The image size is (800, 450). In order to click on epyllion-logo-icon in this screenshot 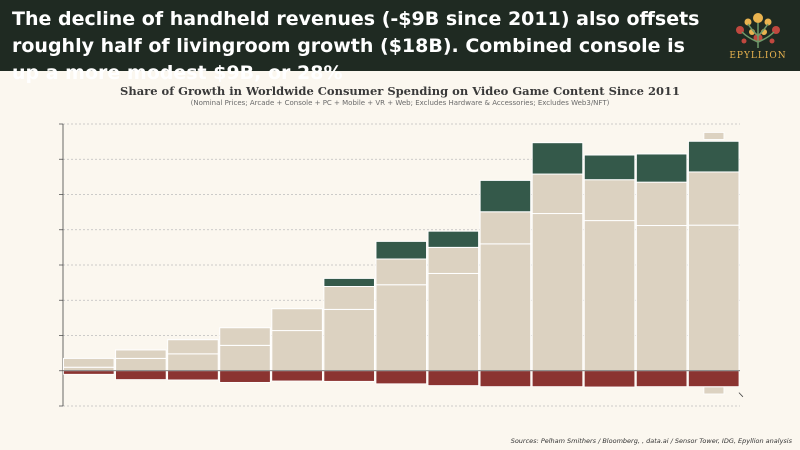, I will do `click(758, 30)`.